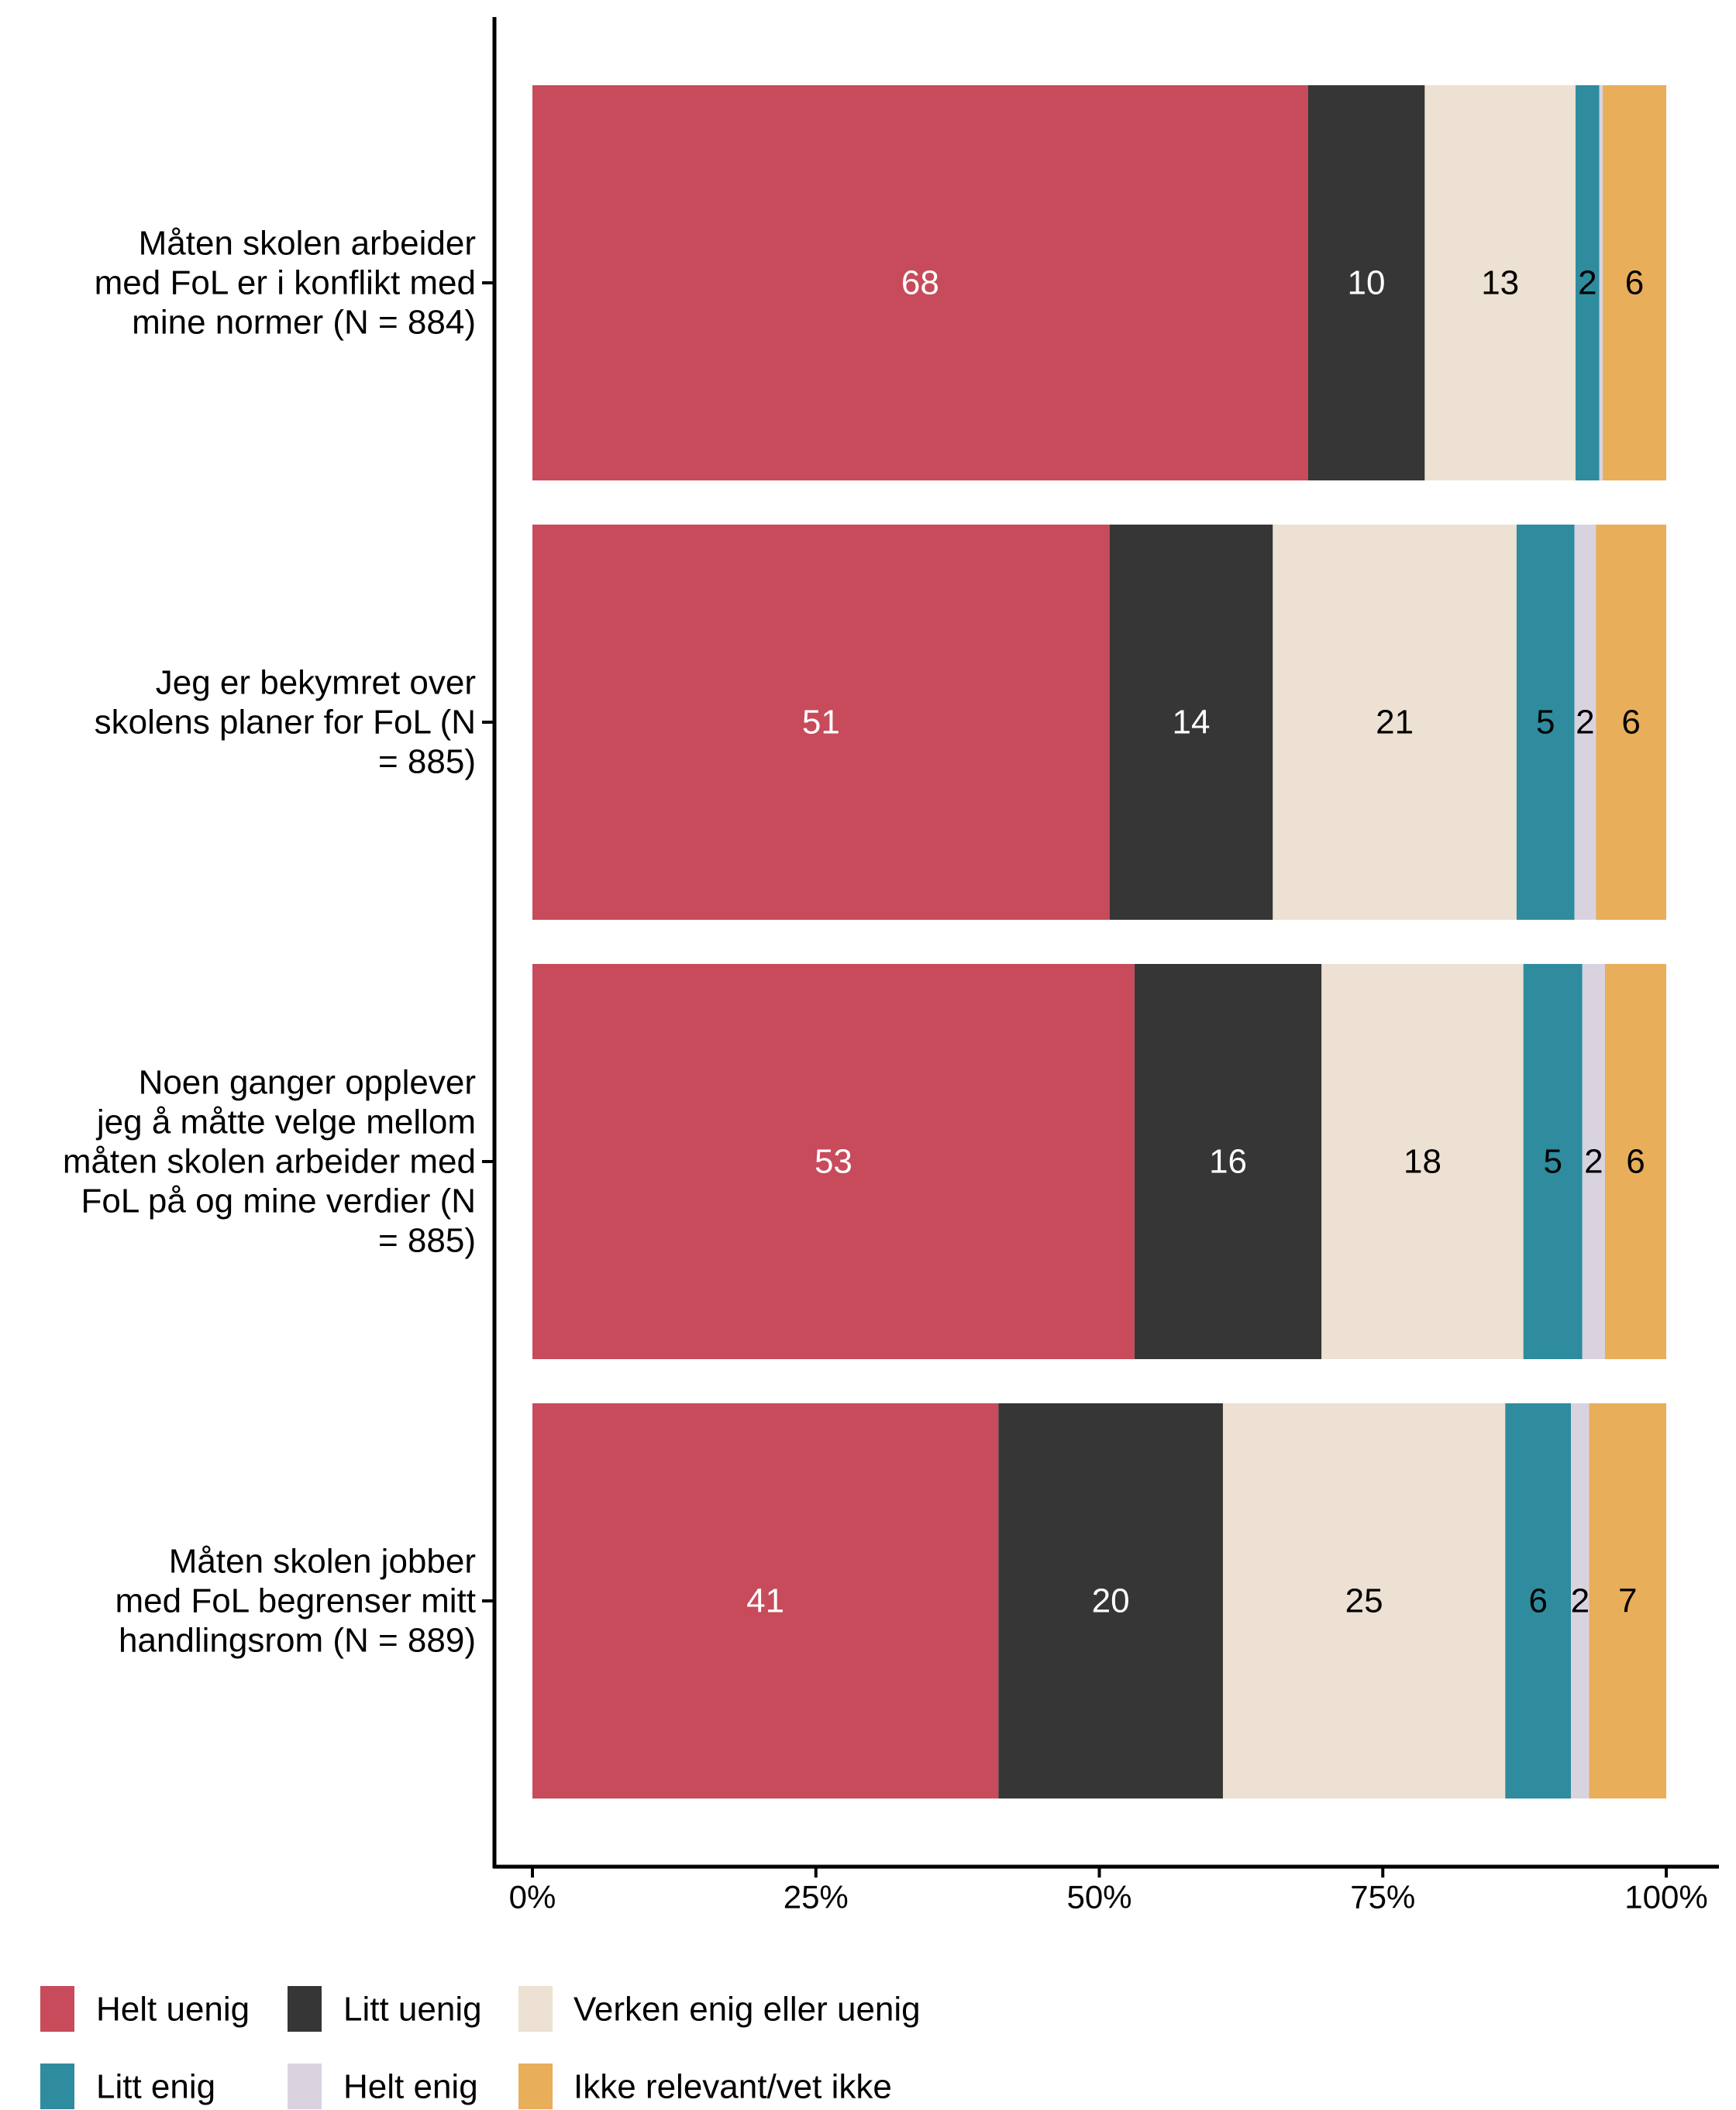 Image resolution: width=1736 pixels, height=2110 pixels. I want to click on data-label: 10, so click(1367, 283).